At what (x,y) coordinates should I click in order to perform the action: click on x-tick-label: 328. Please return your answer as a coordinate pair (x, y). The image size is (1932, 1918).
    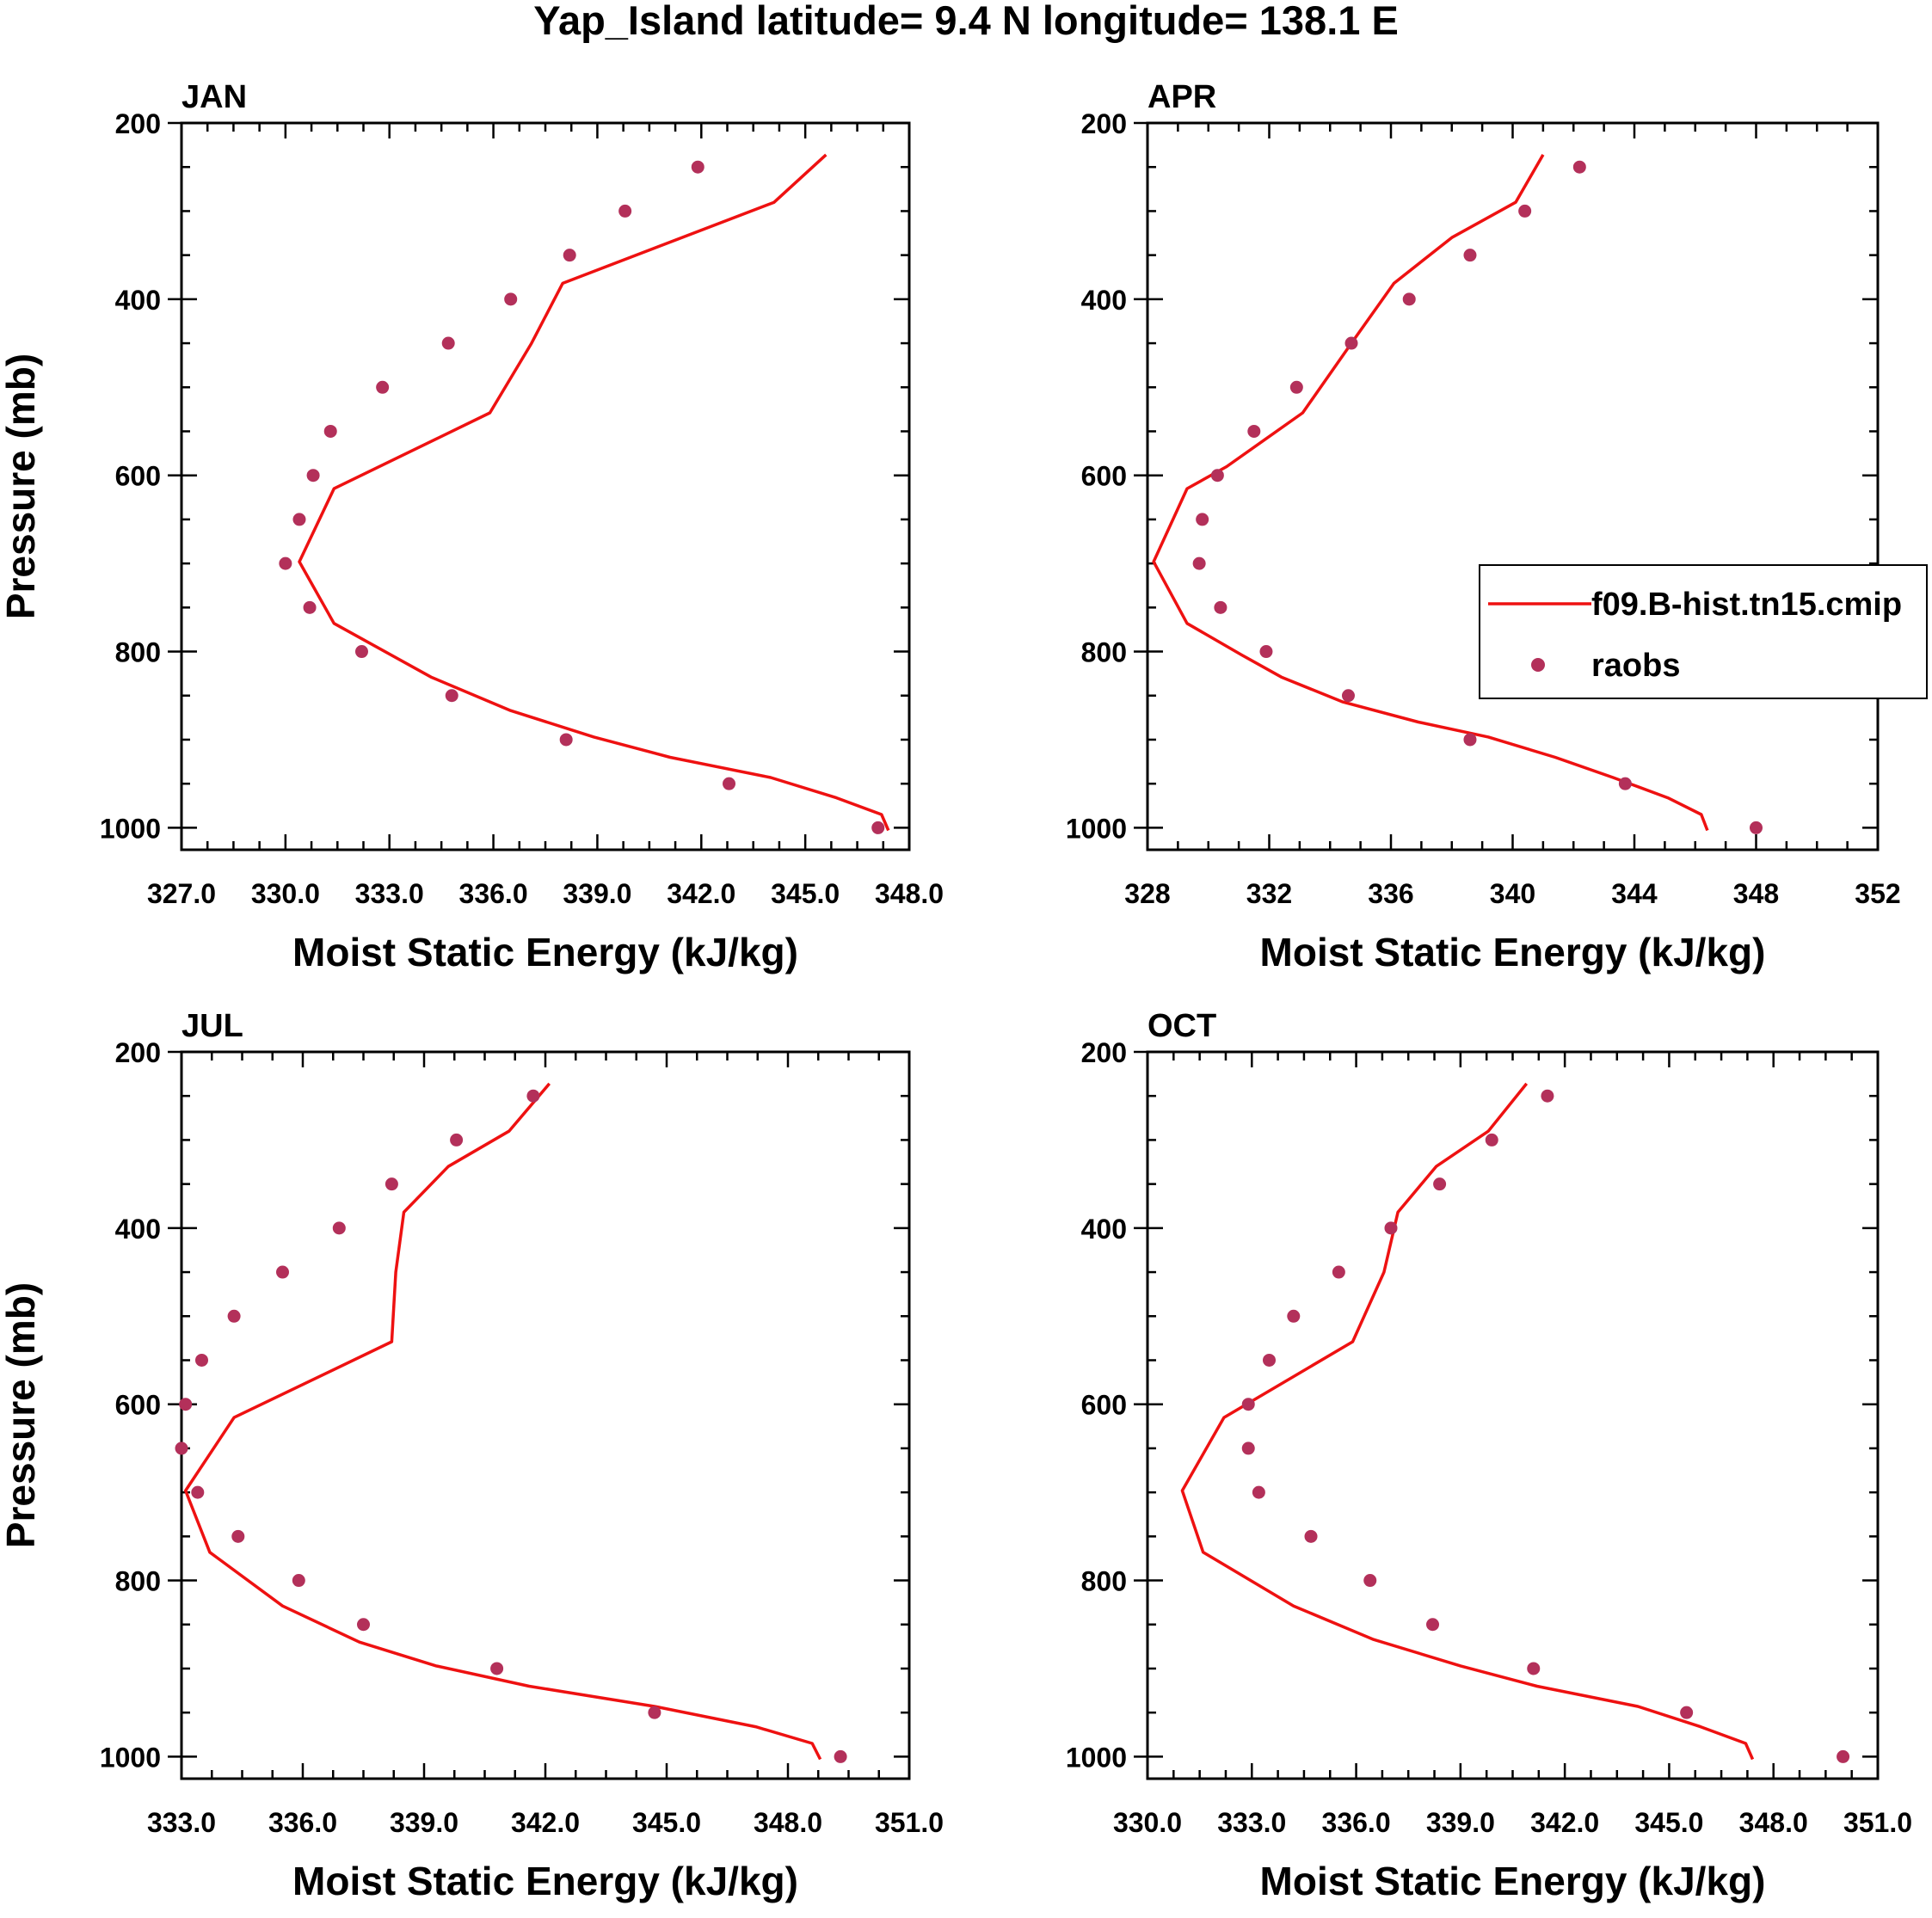
    Looking at the image, I should click on (1147, 893).